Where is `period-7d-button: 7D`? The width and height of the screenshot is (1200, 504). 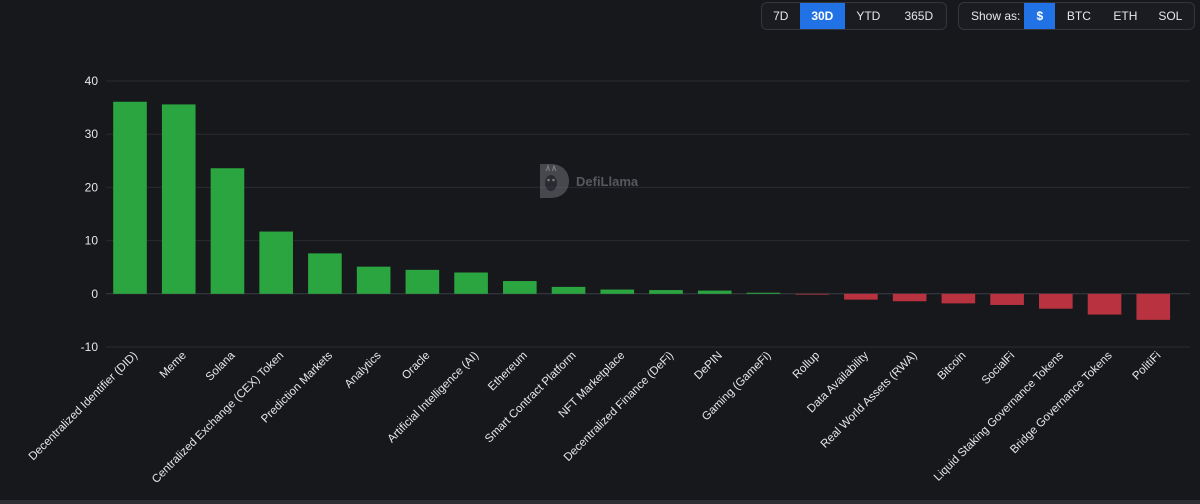 period-7d-button: 7D is located at coordinates (781, 16).